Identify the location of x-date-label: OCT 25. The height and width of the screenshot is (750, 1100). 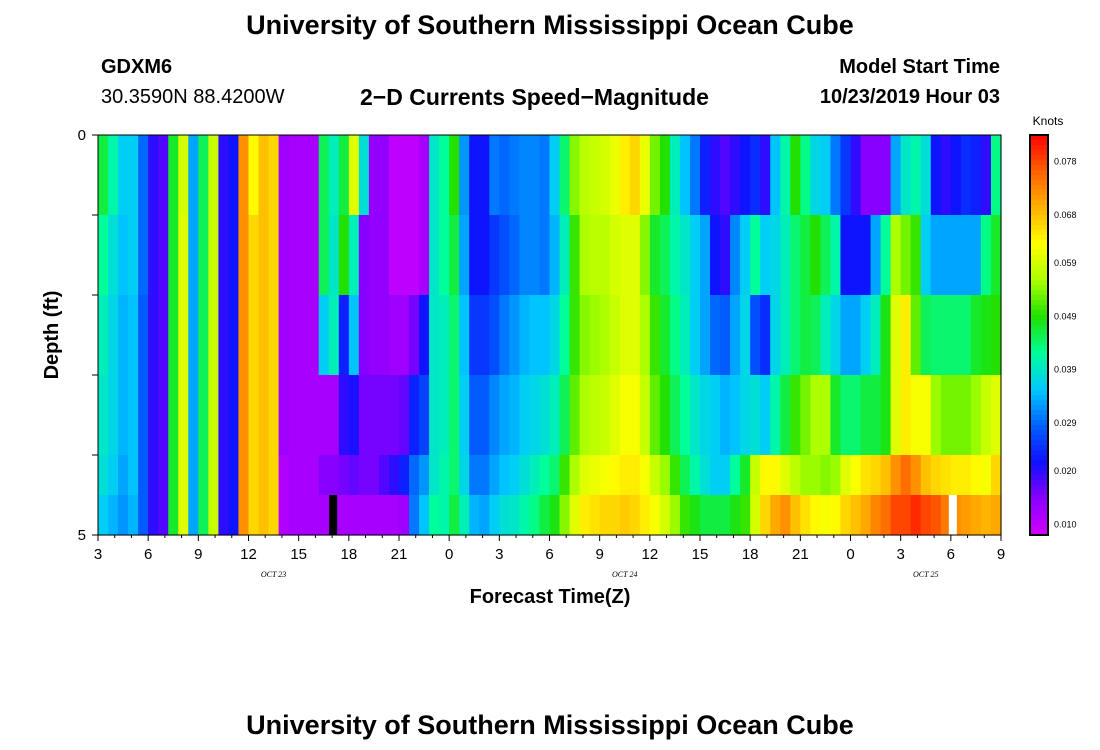
(925, 574).